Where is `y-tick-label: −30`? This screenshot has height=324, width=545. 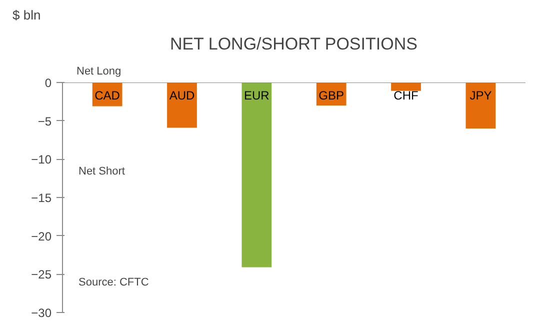
y-tick-label: −30 is located at coordinates (41, 313).